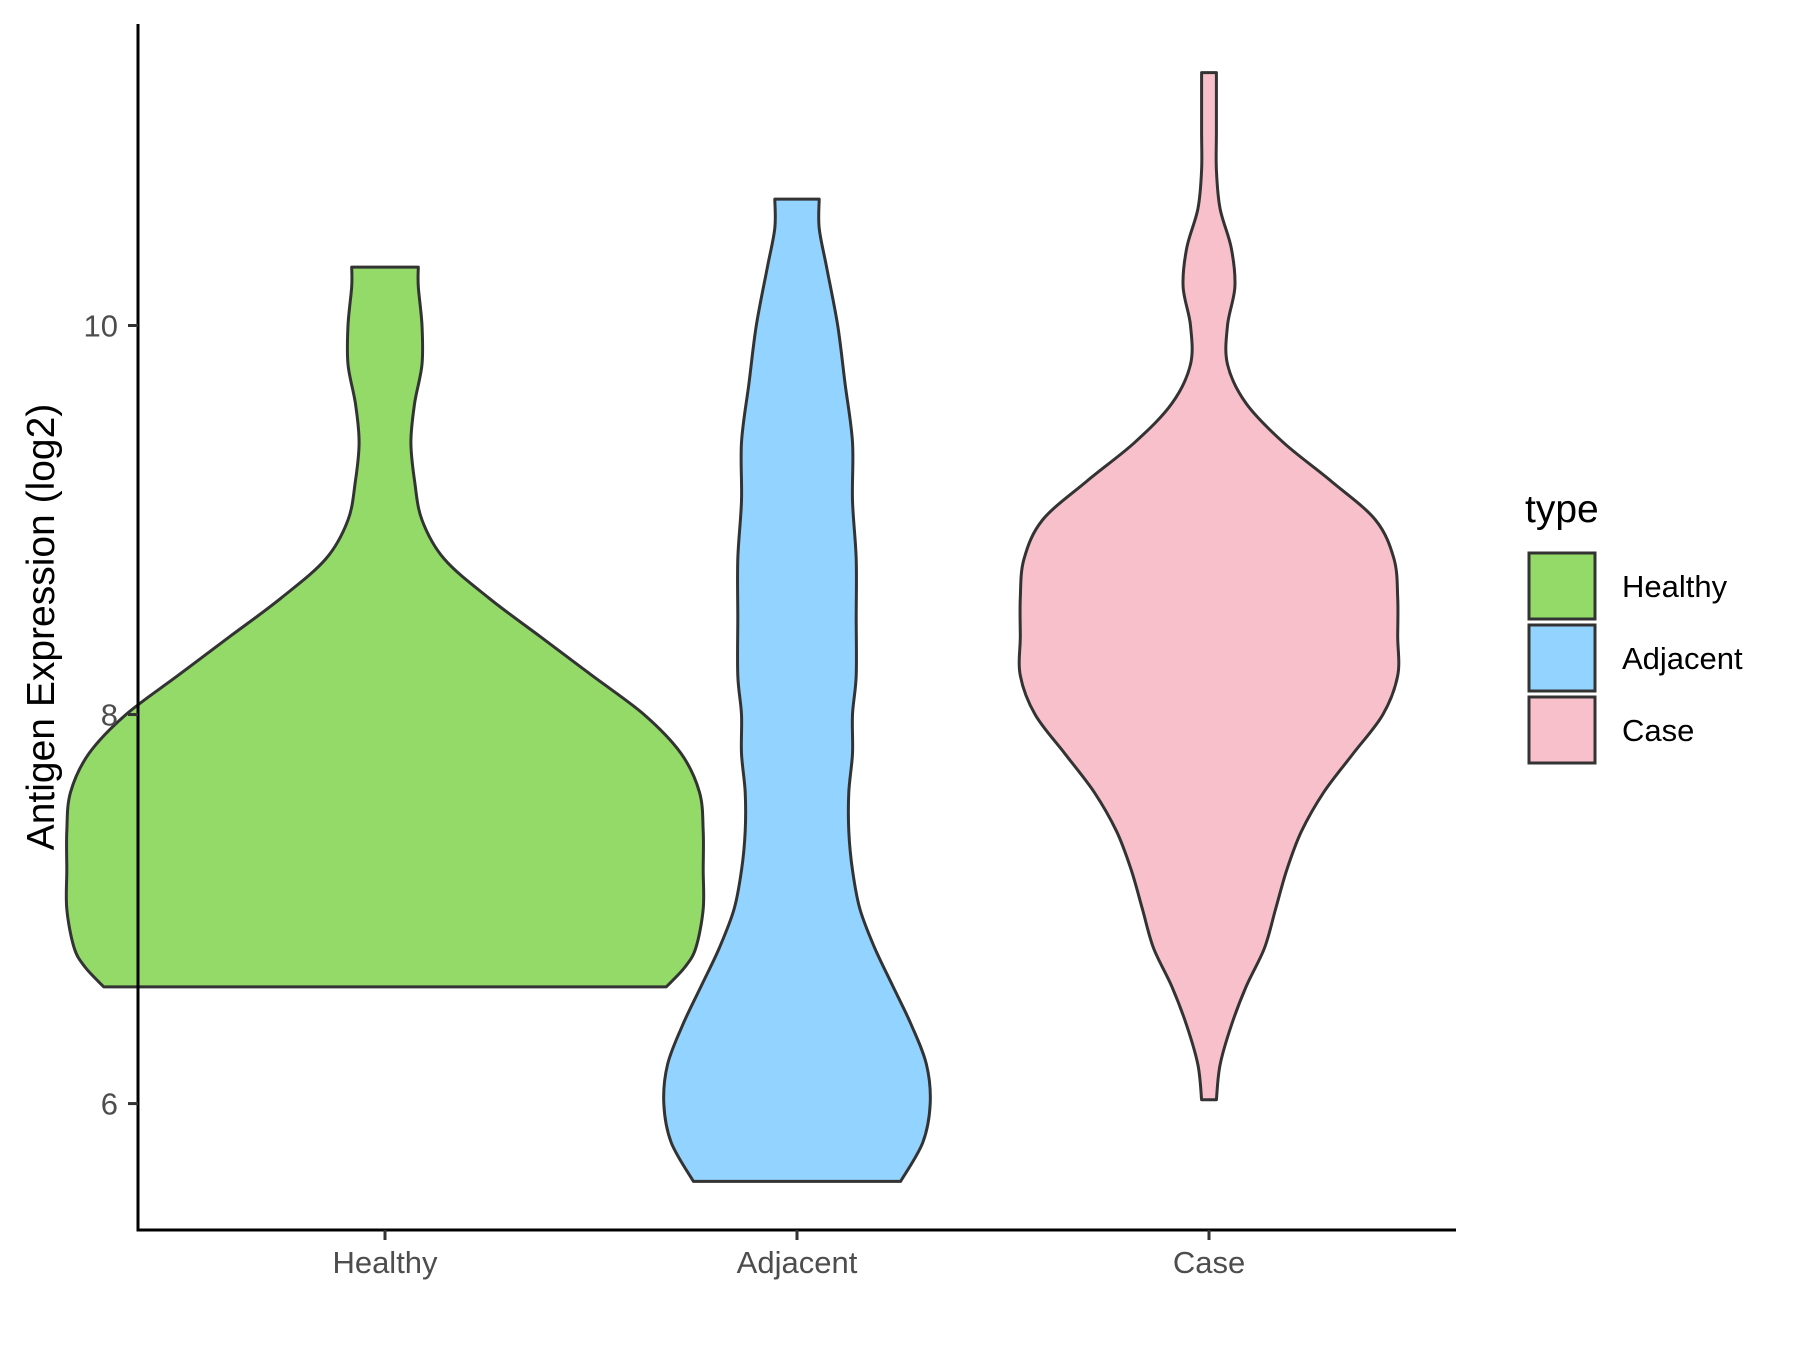 The image size is (1800, 1350). What do you see at coordinates (101, 326) in the screenshot?
I see `y-tick-label-10: 10` at bounding box center [101, 326].